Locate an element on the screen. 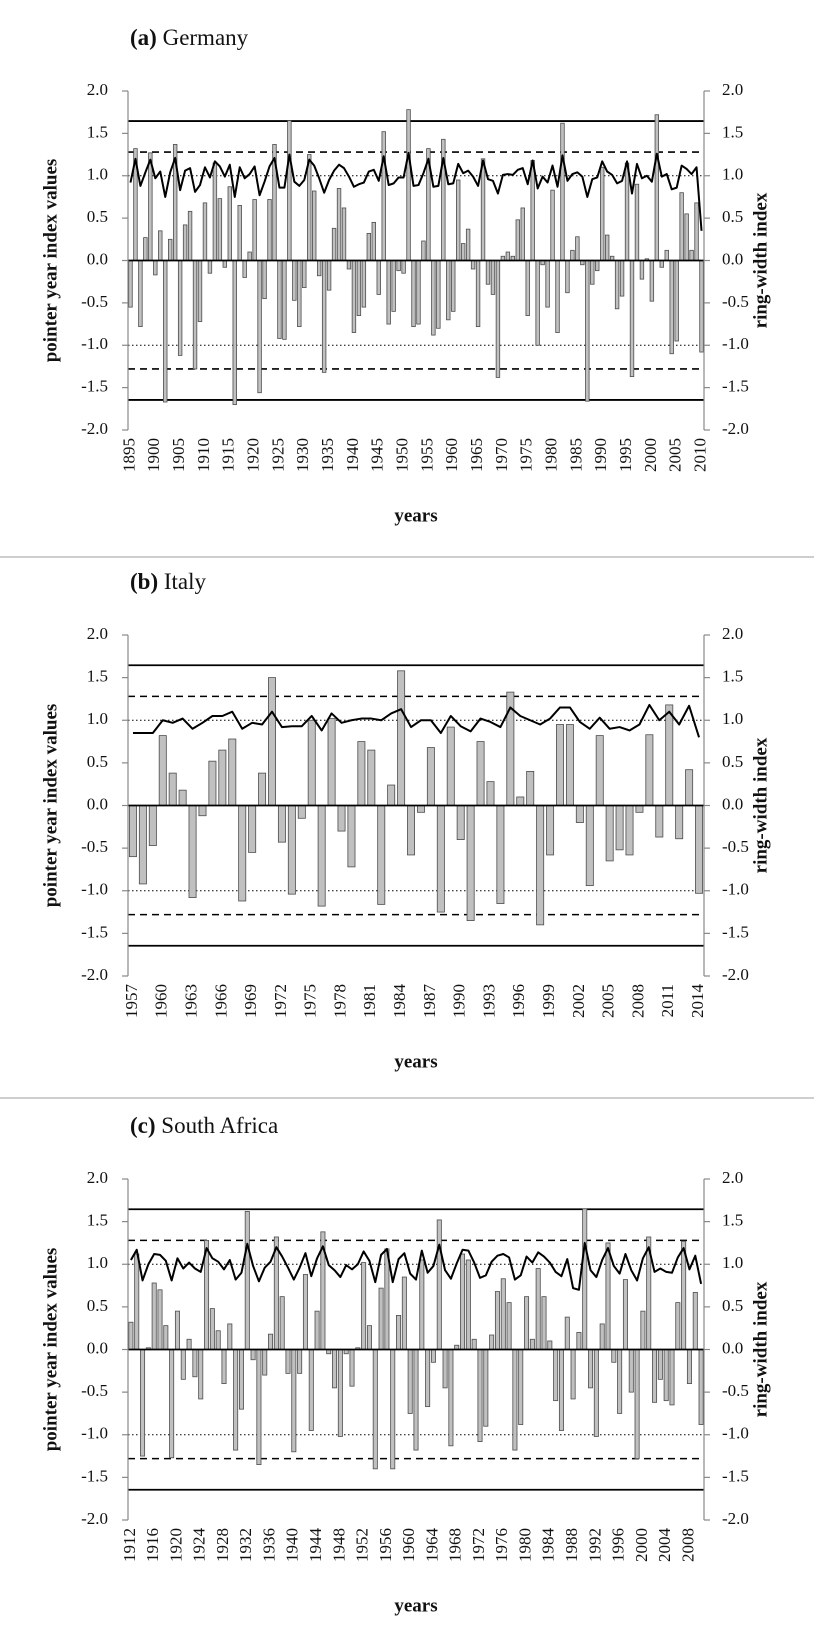  y2-tick-label: 0.0 is located at coordinates (732, 1347).